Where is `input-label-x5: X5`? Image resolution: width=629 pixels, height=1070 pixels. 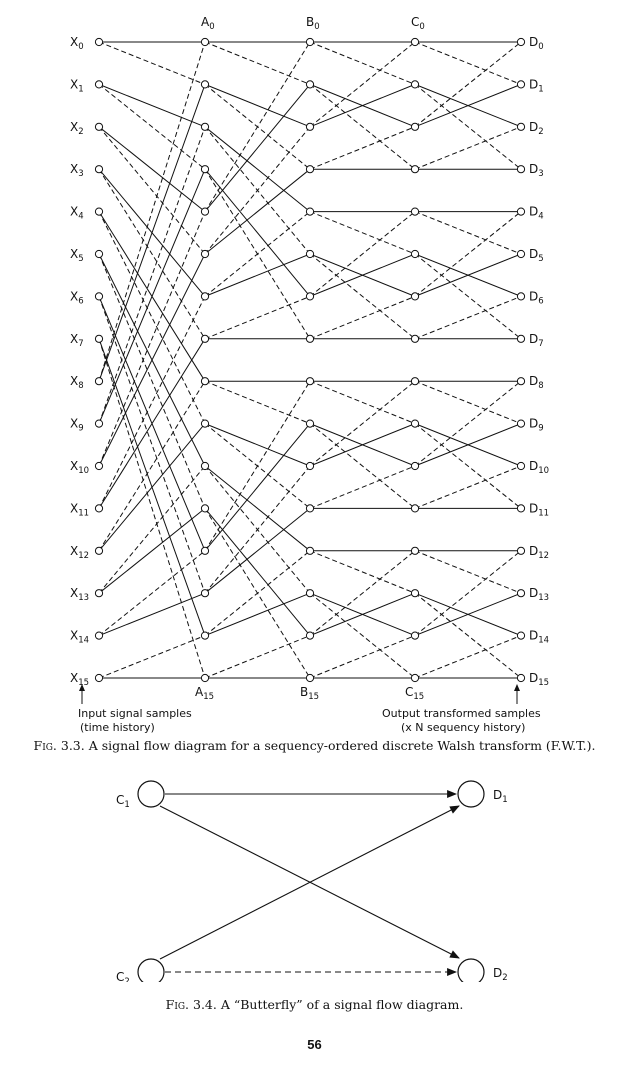 input-label-x5: X5 is located at coordinates (77, 255).